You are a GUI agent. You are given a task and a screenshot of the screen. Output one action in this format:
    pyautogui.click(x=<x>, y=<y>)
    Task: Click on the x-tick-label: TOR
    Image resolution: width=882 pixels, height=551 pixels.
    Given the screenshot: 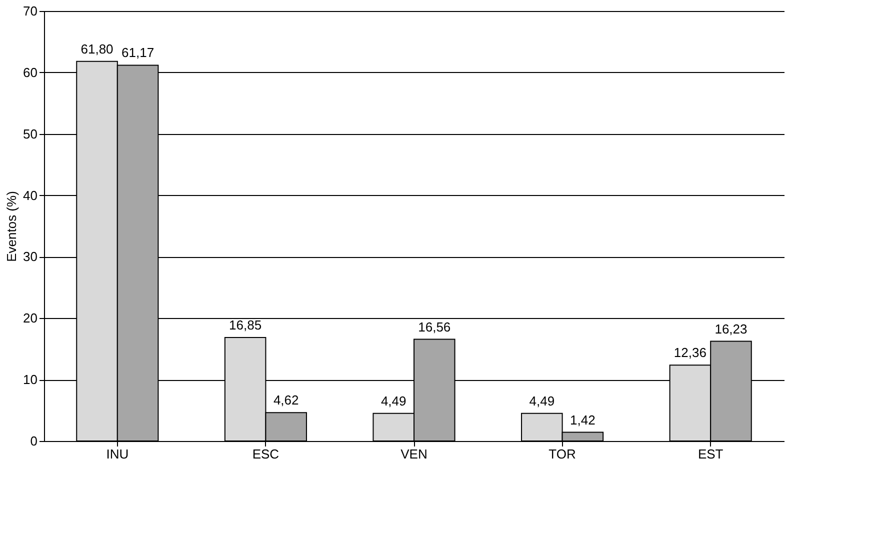 What is the action you would take?
    pyautogui.click(x=562, y=454)
    